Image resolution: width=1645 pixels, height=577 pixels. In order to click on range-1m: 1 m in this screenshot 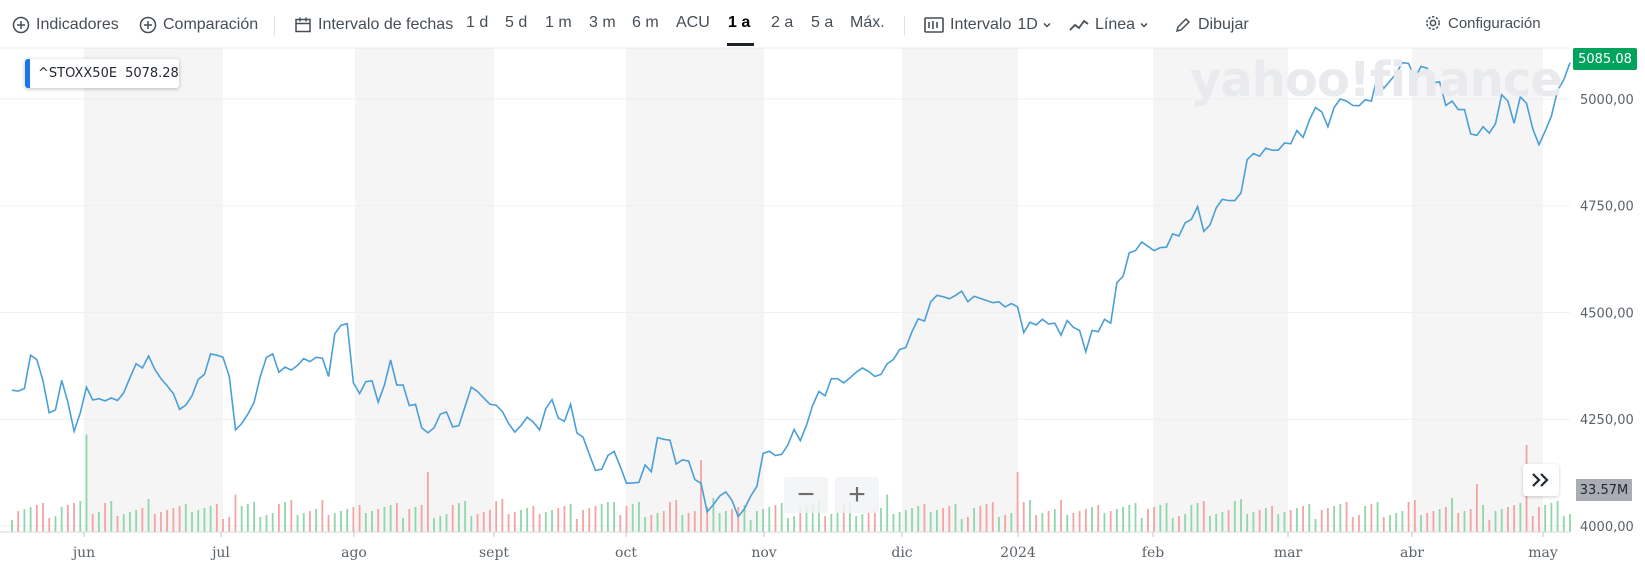, I will do `click(558, 22)`.